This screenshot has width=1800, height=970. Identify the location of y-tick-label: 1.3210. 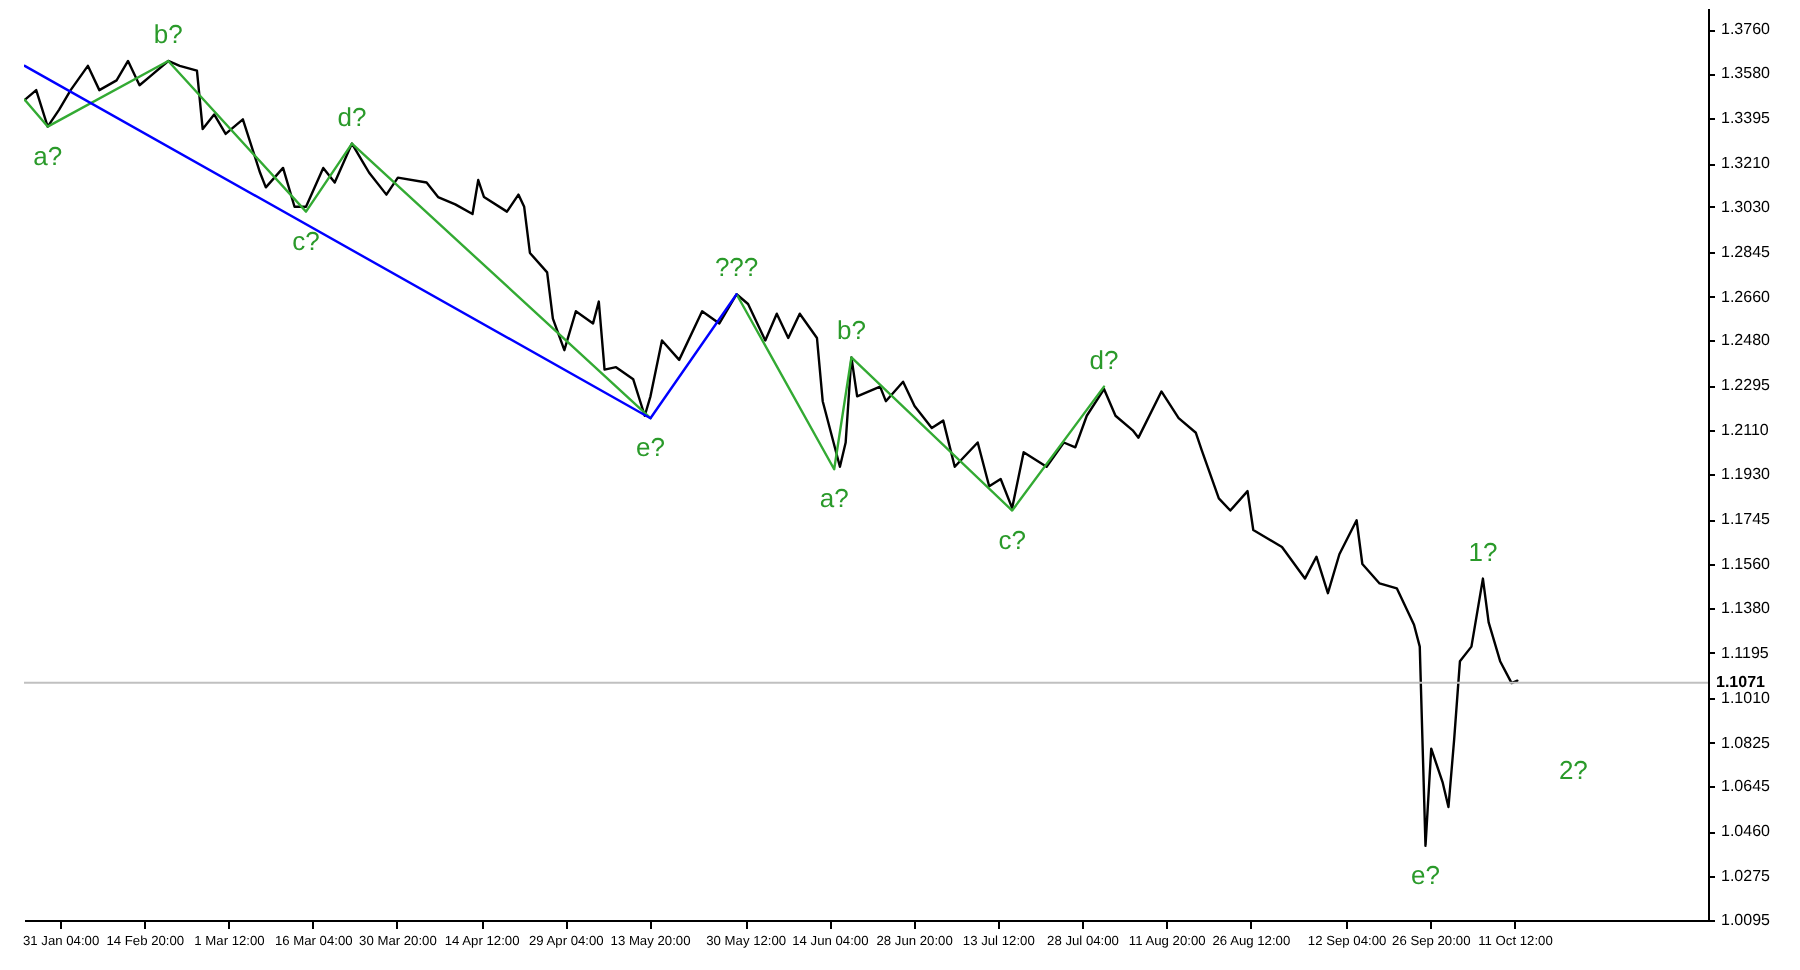
(1746, 163).